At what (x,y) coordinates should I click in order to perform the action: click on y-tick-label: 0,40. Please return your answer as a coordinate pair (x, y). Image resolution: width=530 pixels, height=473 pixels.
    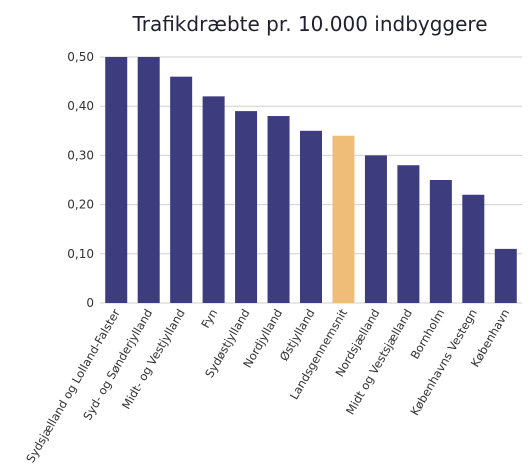
    Looking at the image, I should click on (80, 106).